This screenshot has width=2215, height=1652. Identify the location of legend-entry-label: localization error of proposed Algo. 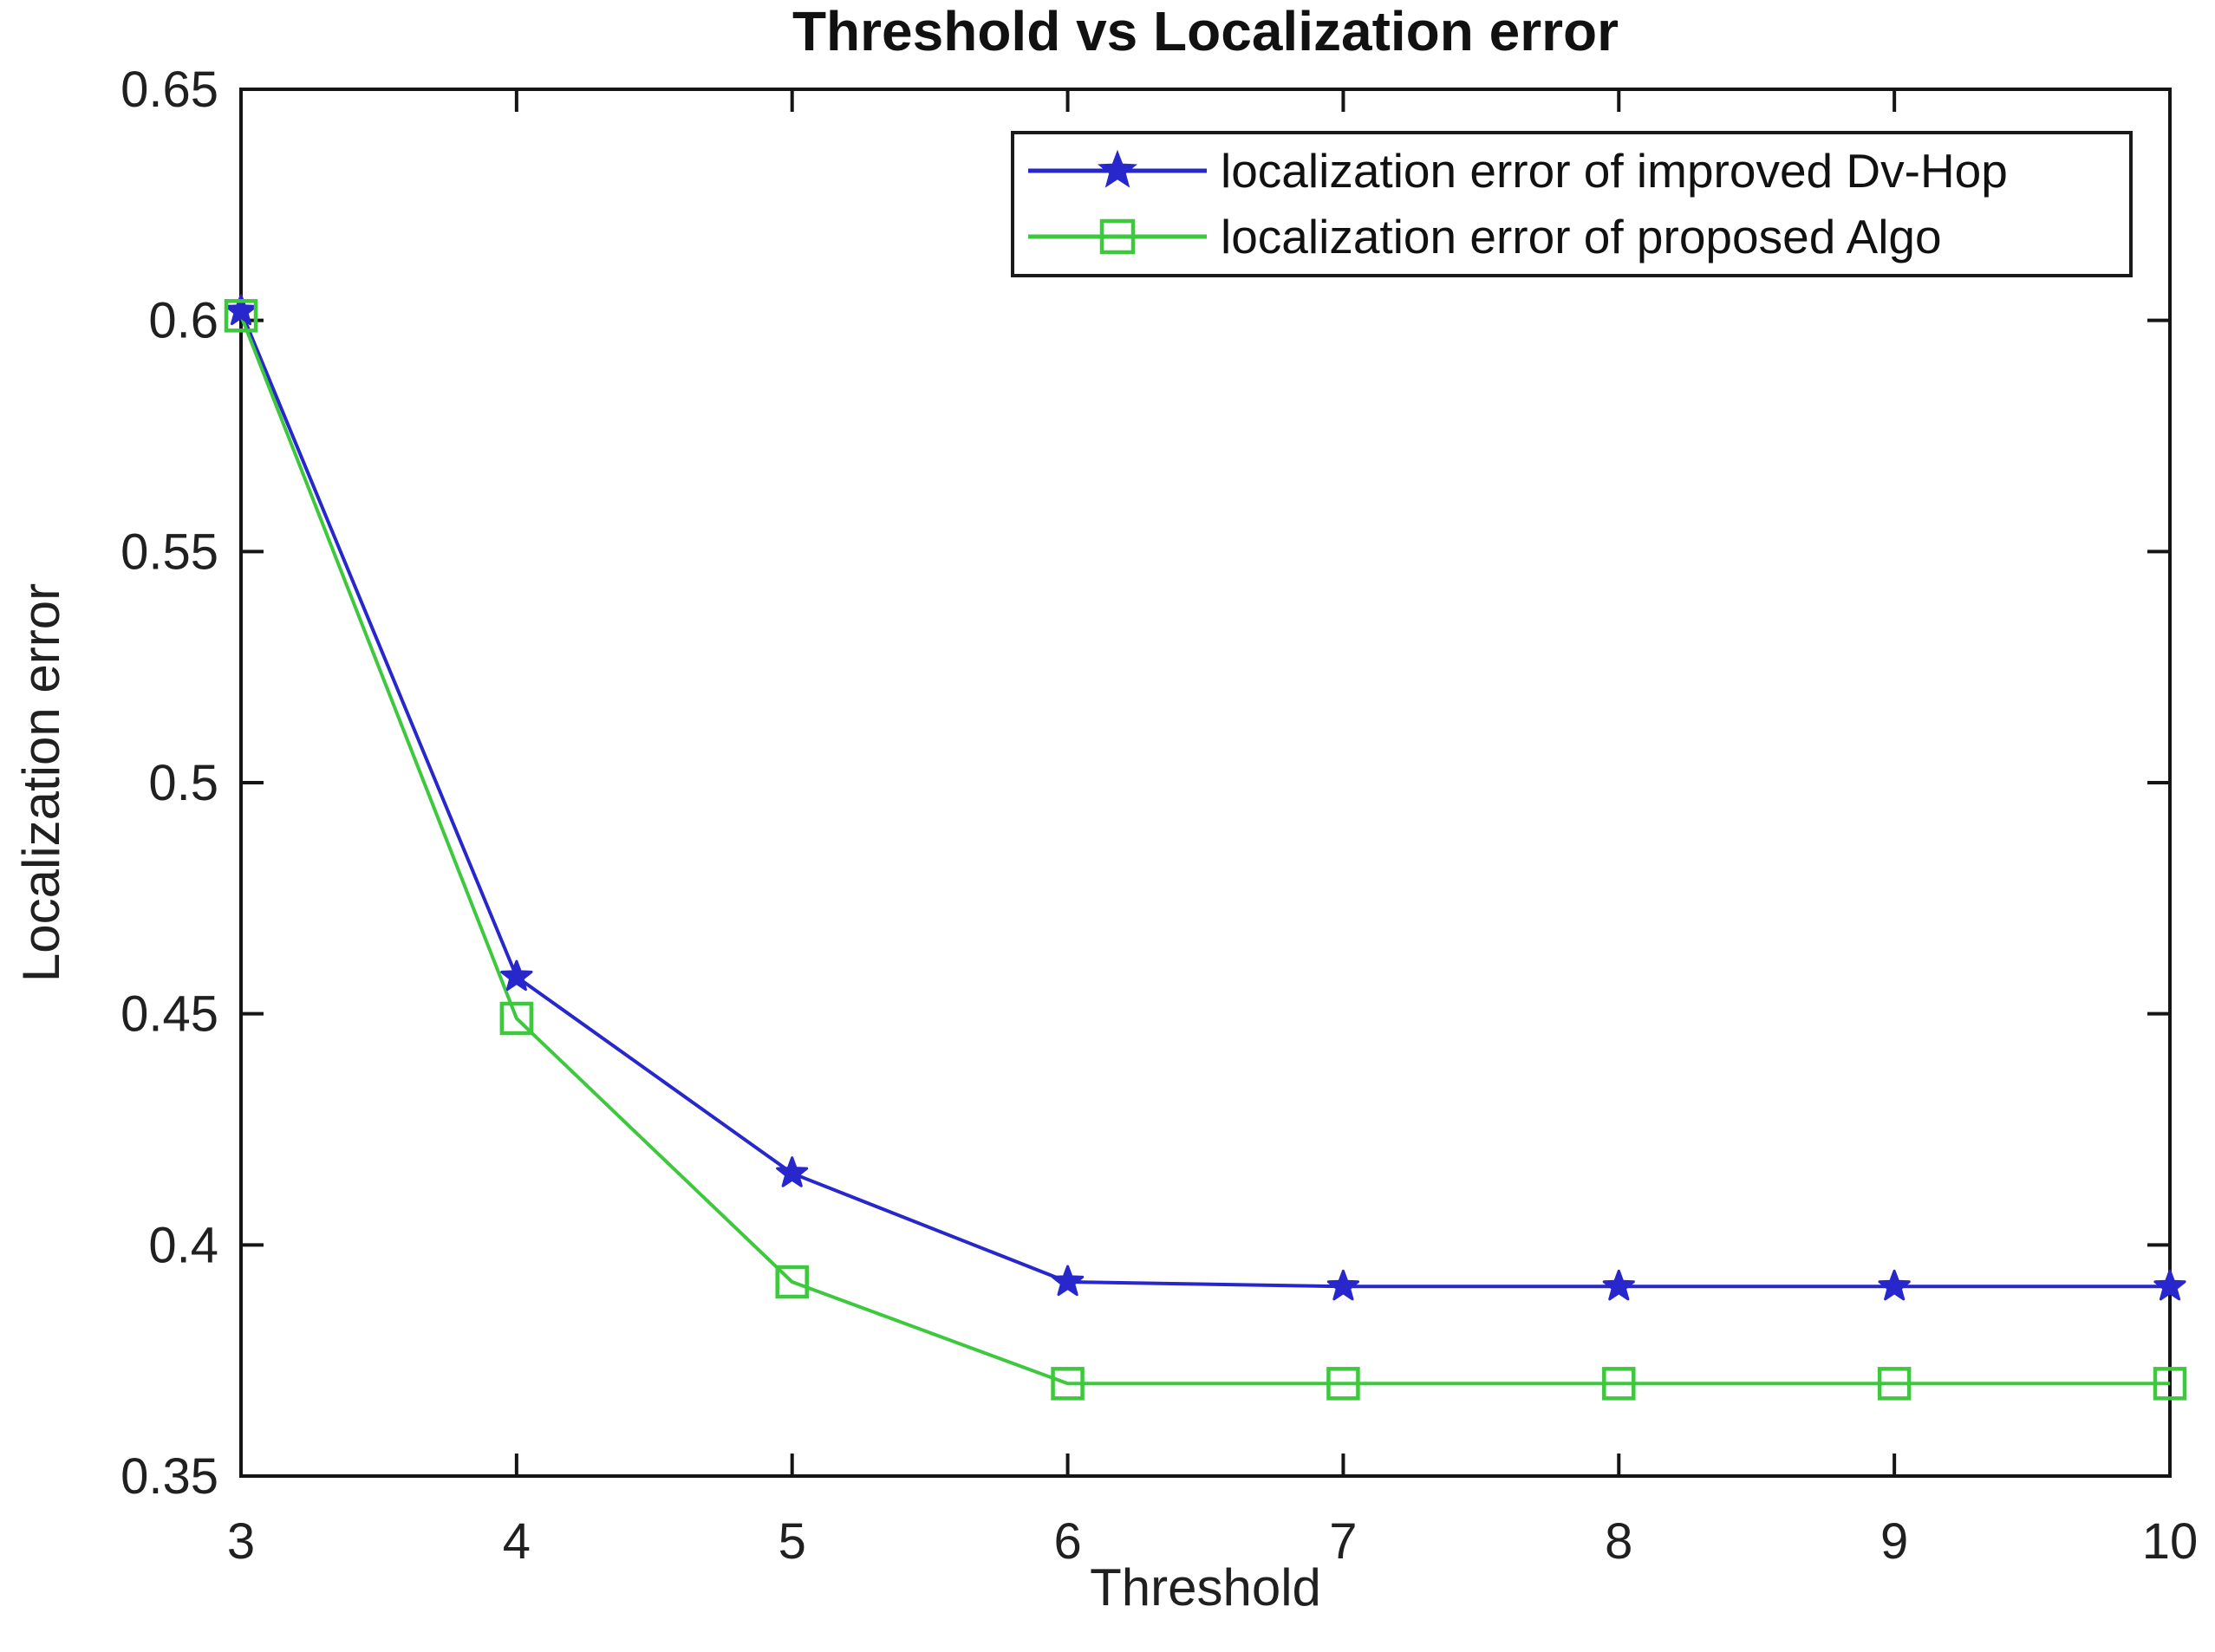
(1581, 236).